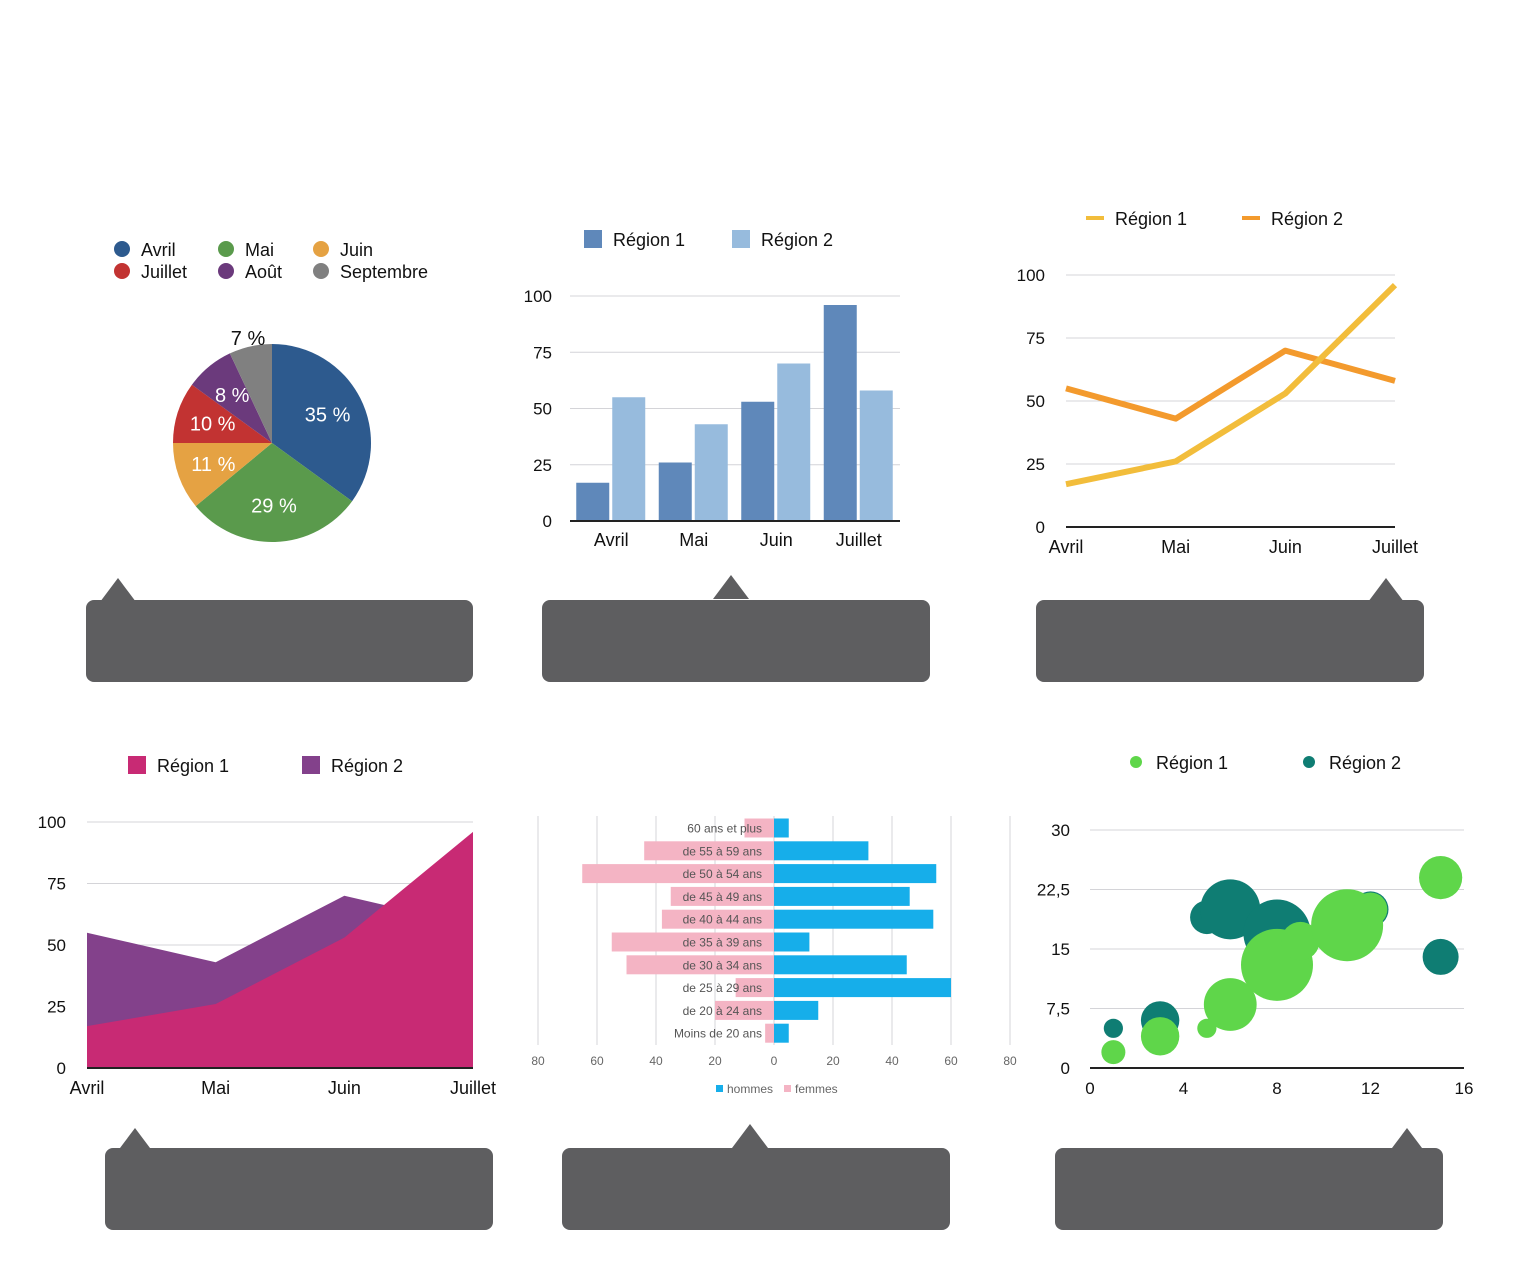 Image resolution: width=1532 pixels, height=1280 pixels. What do you see at coordinates (816, 1089) in the screenshot?
I see `legend-label: femmes` at bounding box center [816, 1089].